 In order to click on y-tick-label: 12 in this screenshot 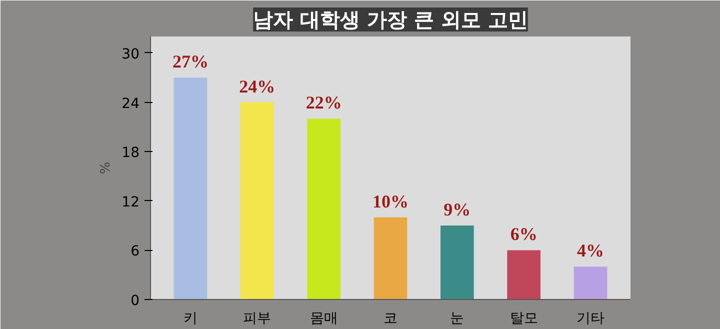, I will do `click(131, 202)`.